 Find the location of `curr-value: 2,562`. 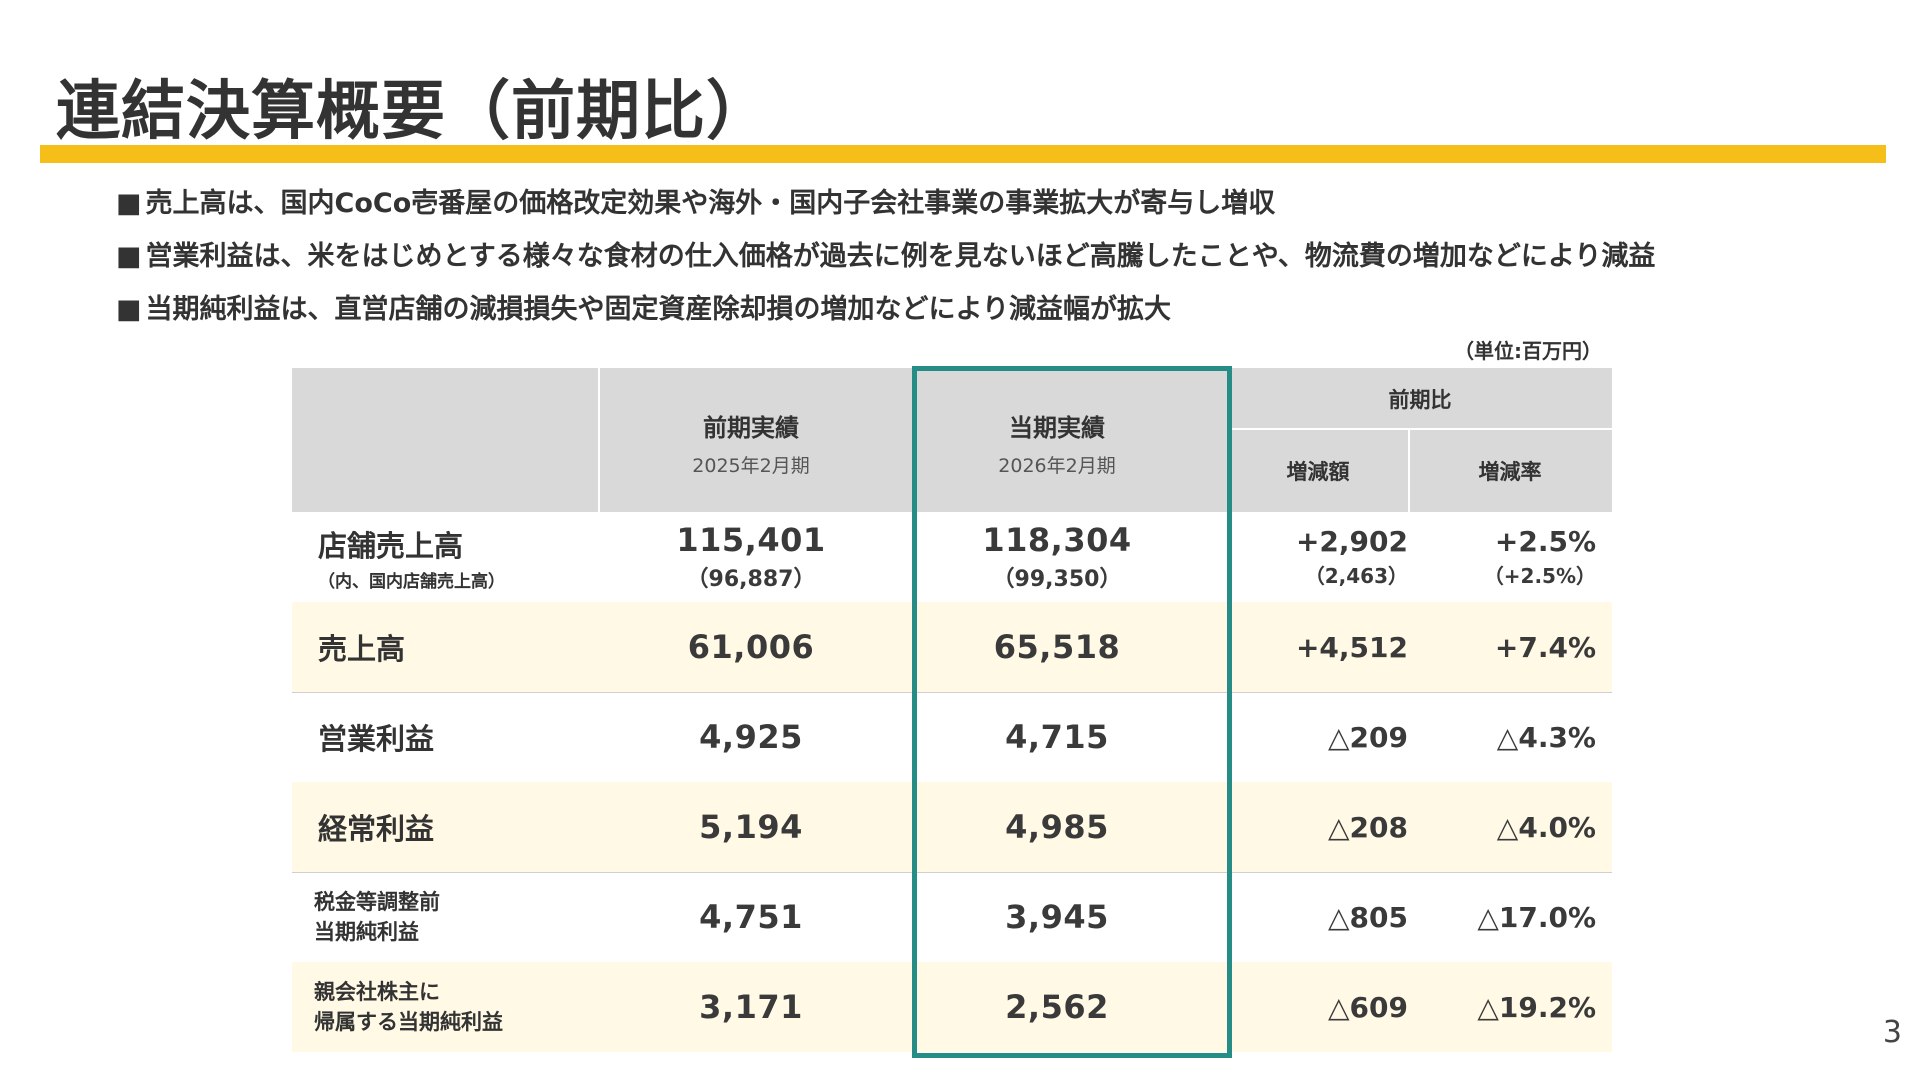

curr-value: 2,562 is located at coordinates (1057, 1007).